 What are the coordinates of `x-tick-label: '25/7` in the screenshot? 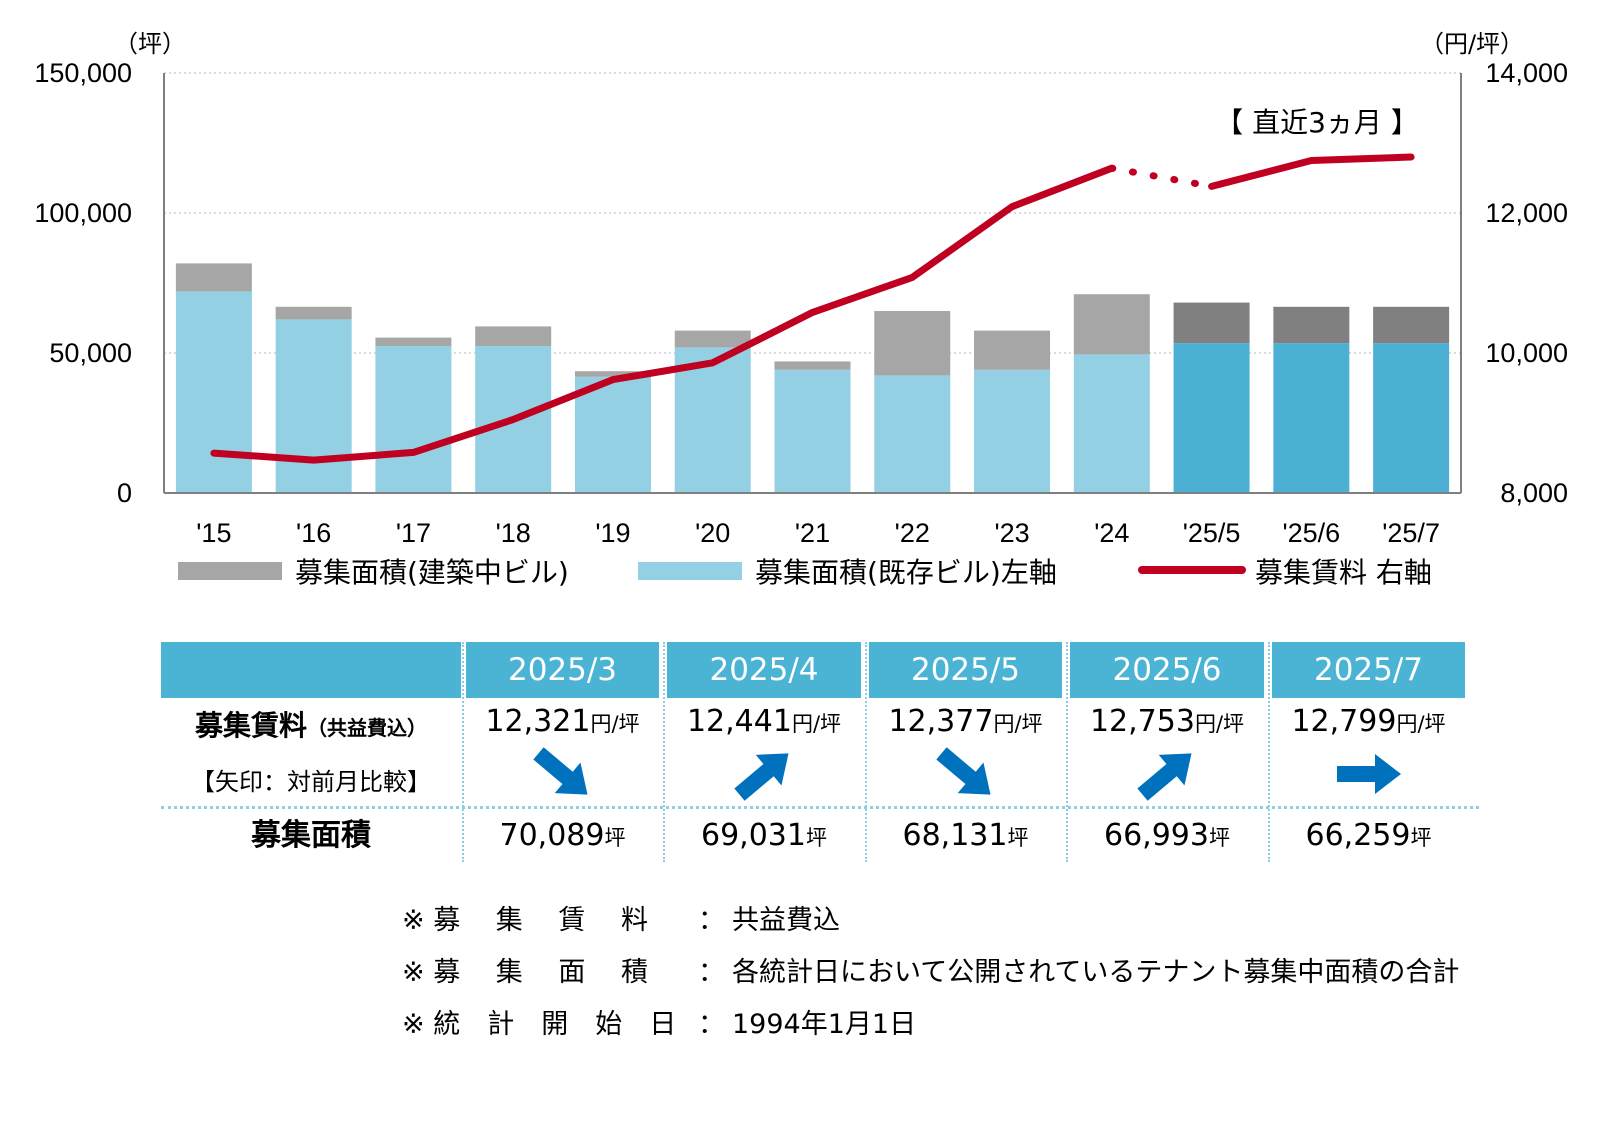 It's located at (1411, 533).